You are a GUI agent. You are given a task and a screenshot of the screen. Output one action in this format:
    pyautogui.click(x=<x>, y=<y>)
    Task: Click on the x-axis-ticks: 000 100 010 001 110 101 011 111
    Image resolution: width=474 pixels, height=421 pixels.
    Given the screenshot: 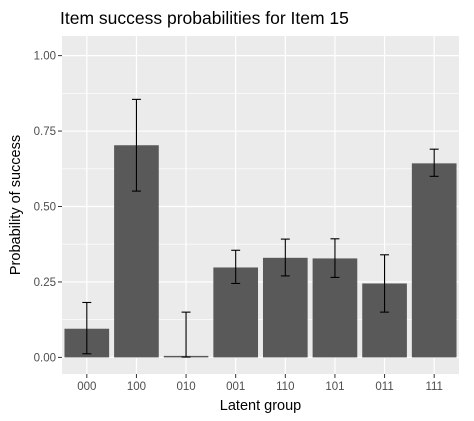 What is the action you would take?
    pyautogui.click(x=260, y=383)
    